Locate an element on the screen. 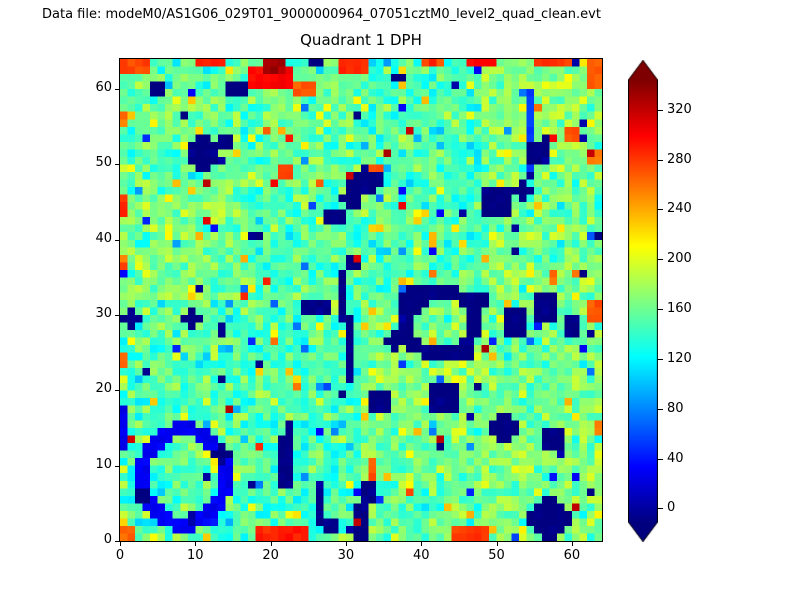 The width and height of the screenshot is (800, 600). y-axis-tick-label: 0 is located at coordinates (107, 539).